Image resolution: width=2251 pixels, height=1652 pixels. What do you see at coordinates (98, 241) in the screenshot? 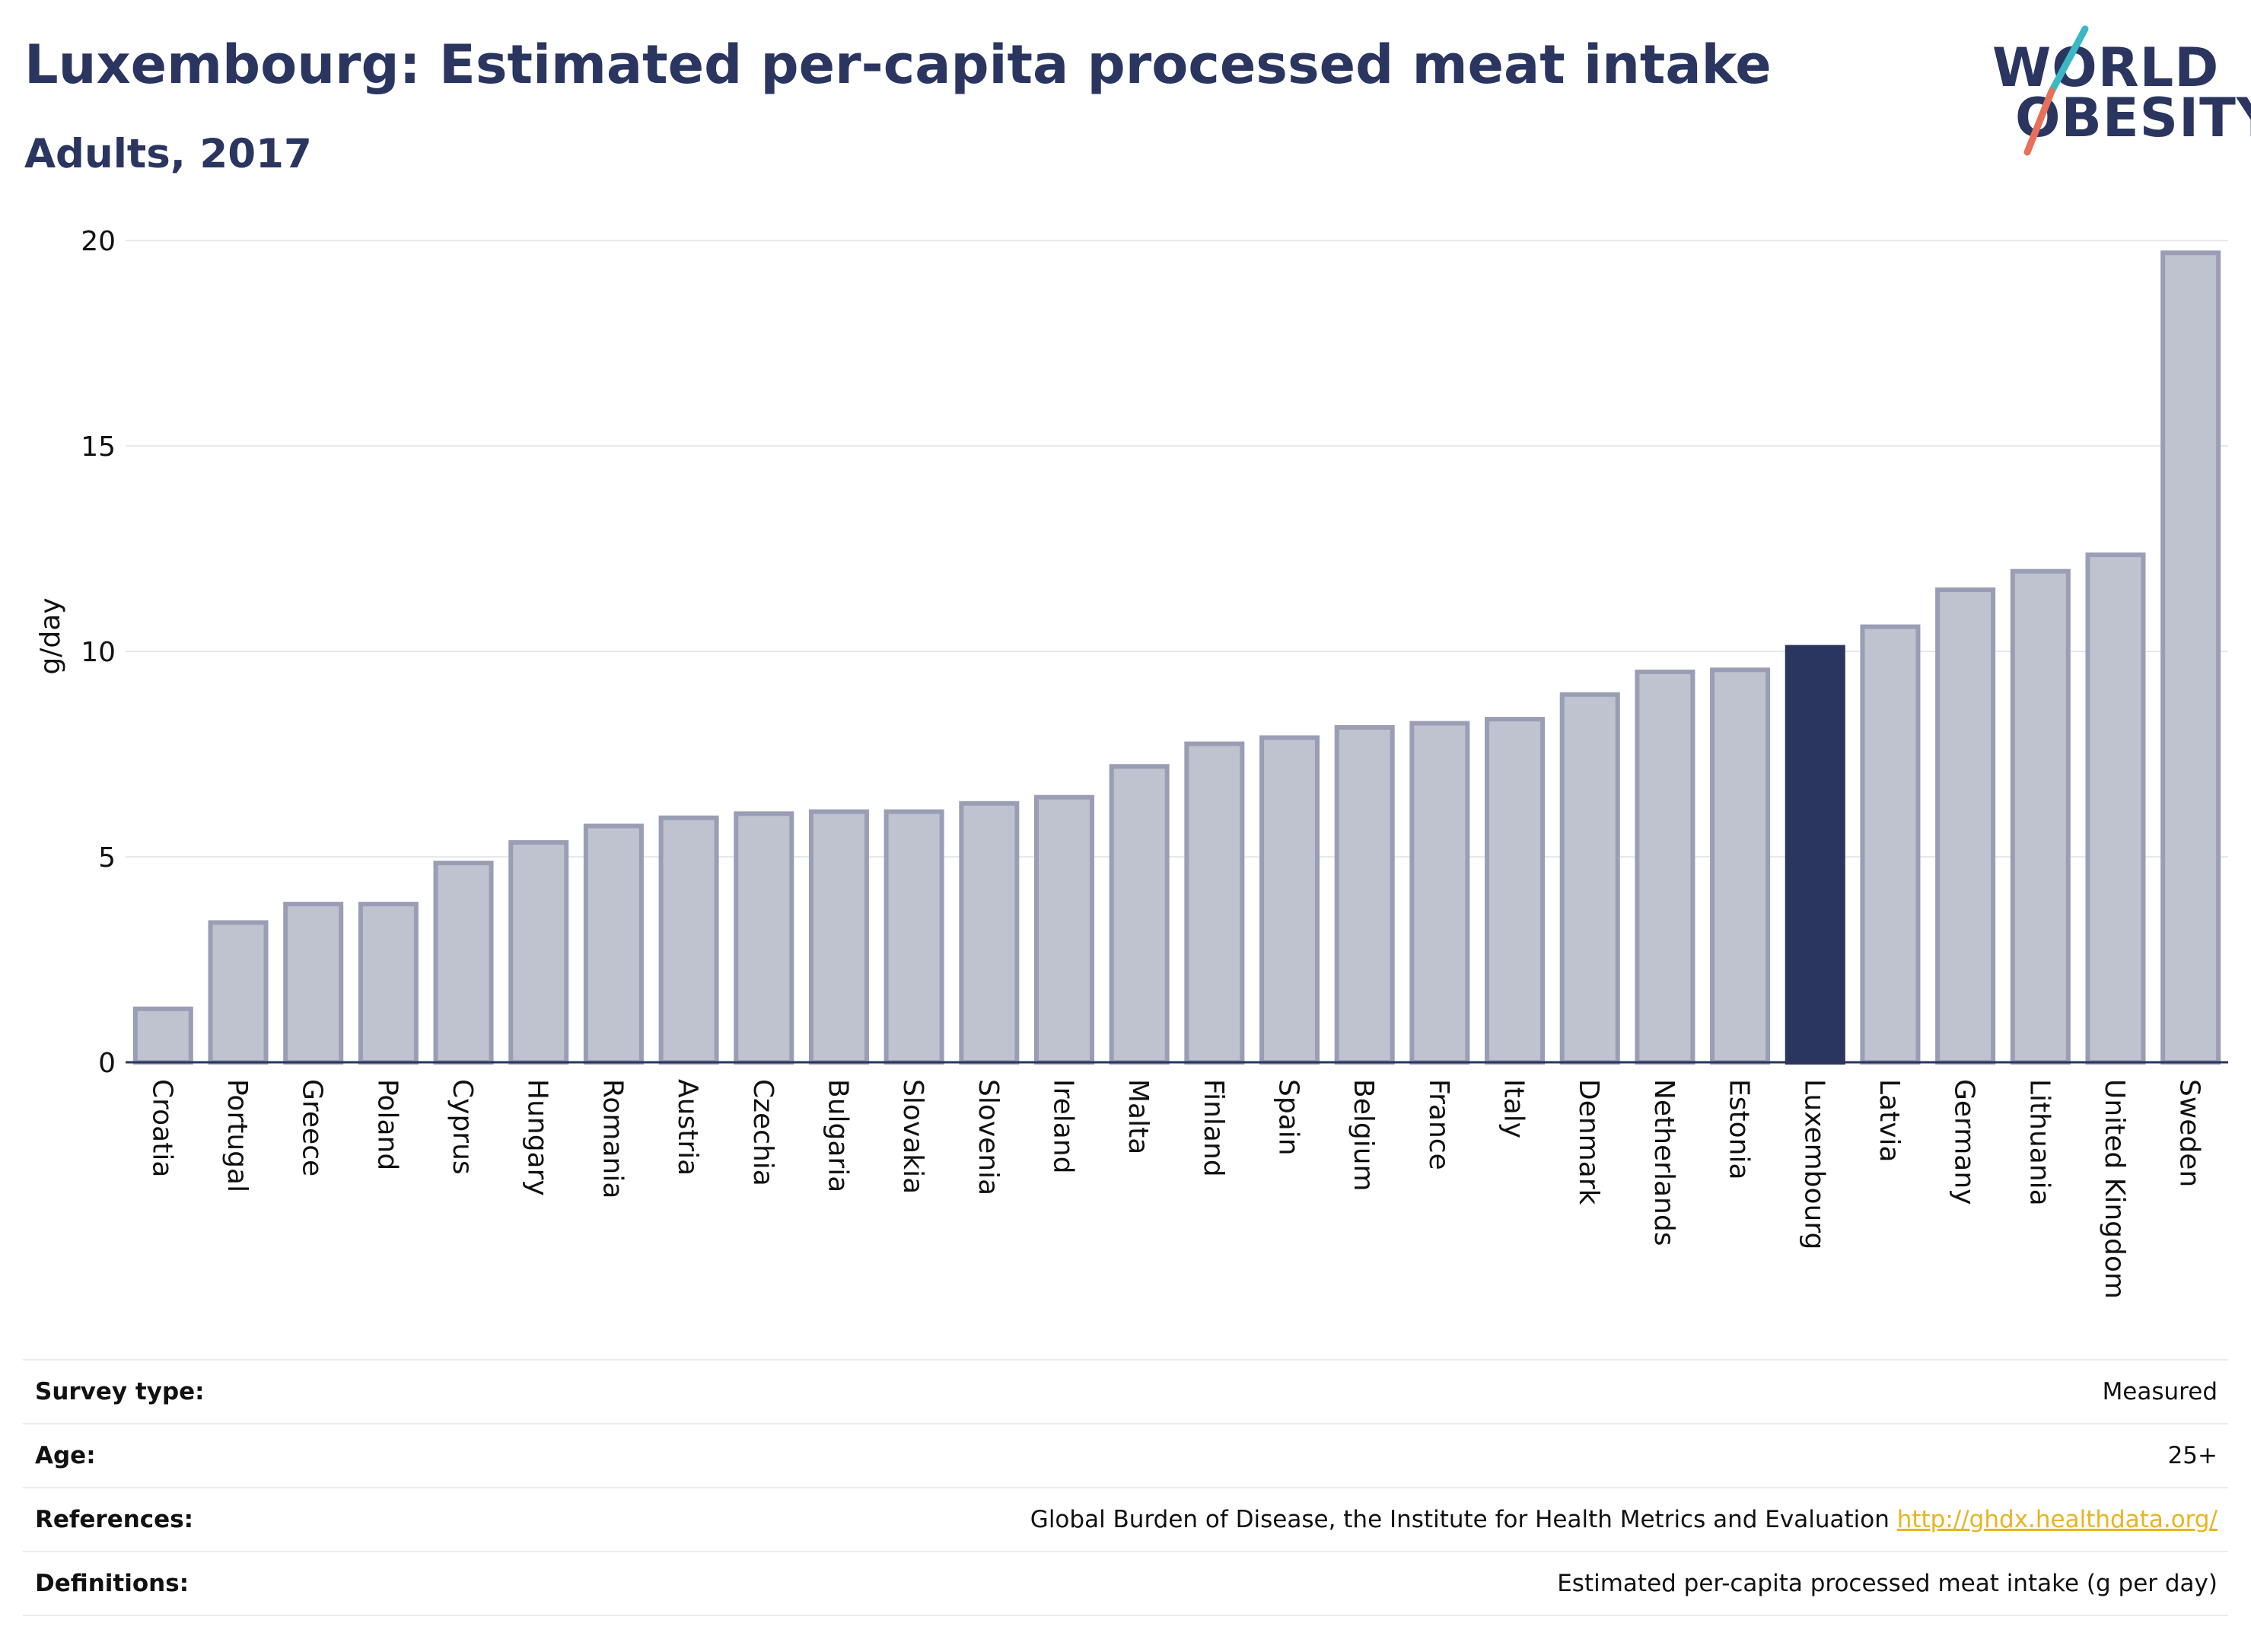
I see `y-tick-label: 20` at bounding box center [98, 241].